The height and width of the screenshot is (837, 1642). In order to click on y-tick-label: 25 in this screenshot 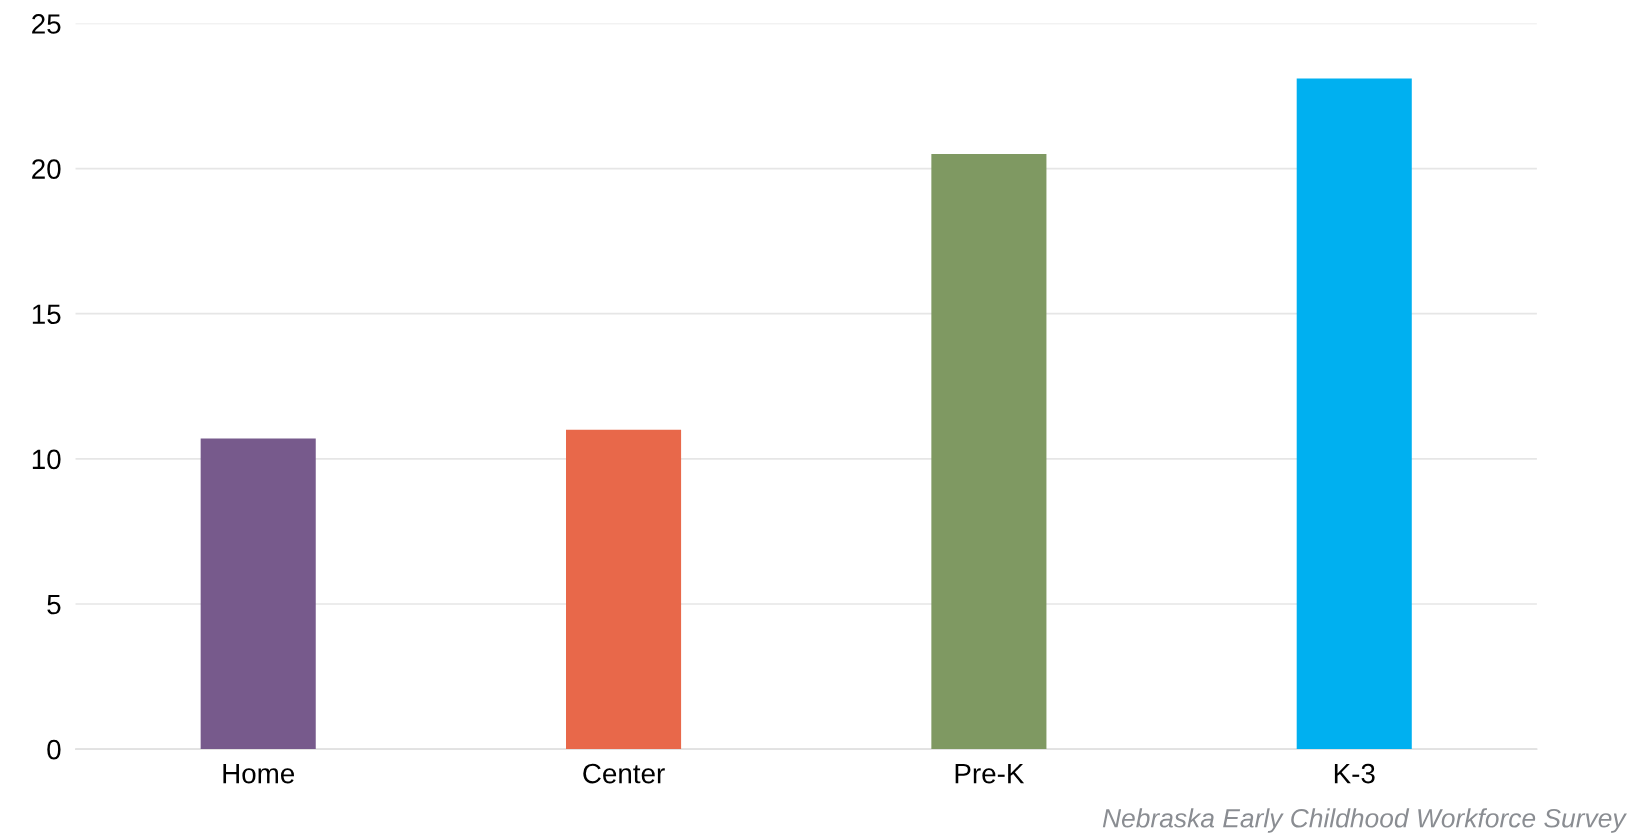, I will do `click(46, 24)`.